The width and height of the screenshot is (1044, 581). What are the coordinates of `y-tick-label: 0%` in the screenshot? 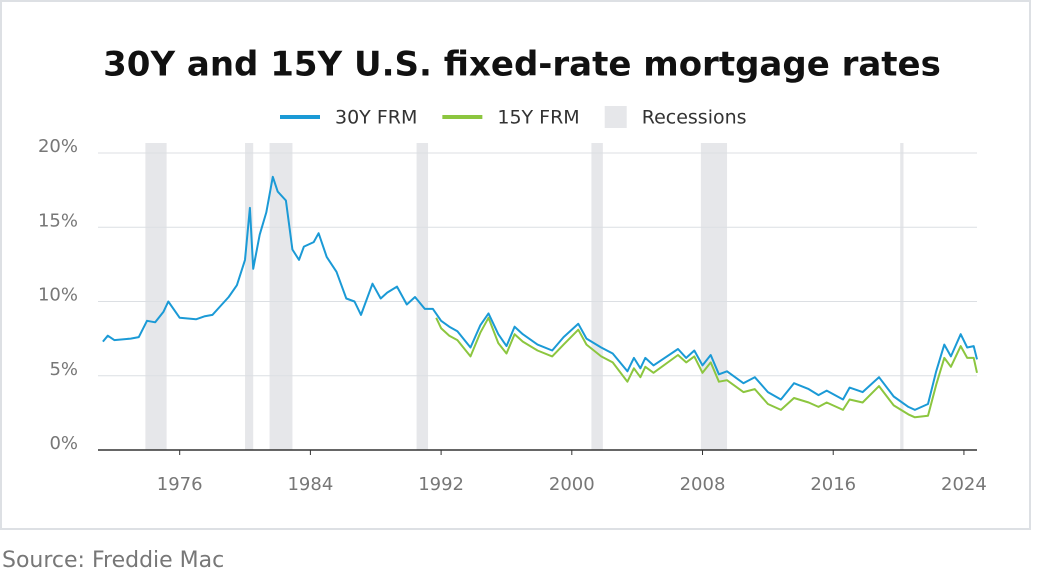 It's located at (63, 443).